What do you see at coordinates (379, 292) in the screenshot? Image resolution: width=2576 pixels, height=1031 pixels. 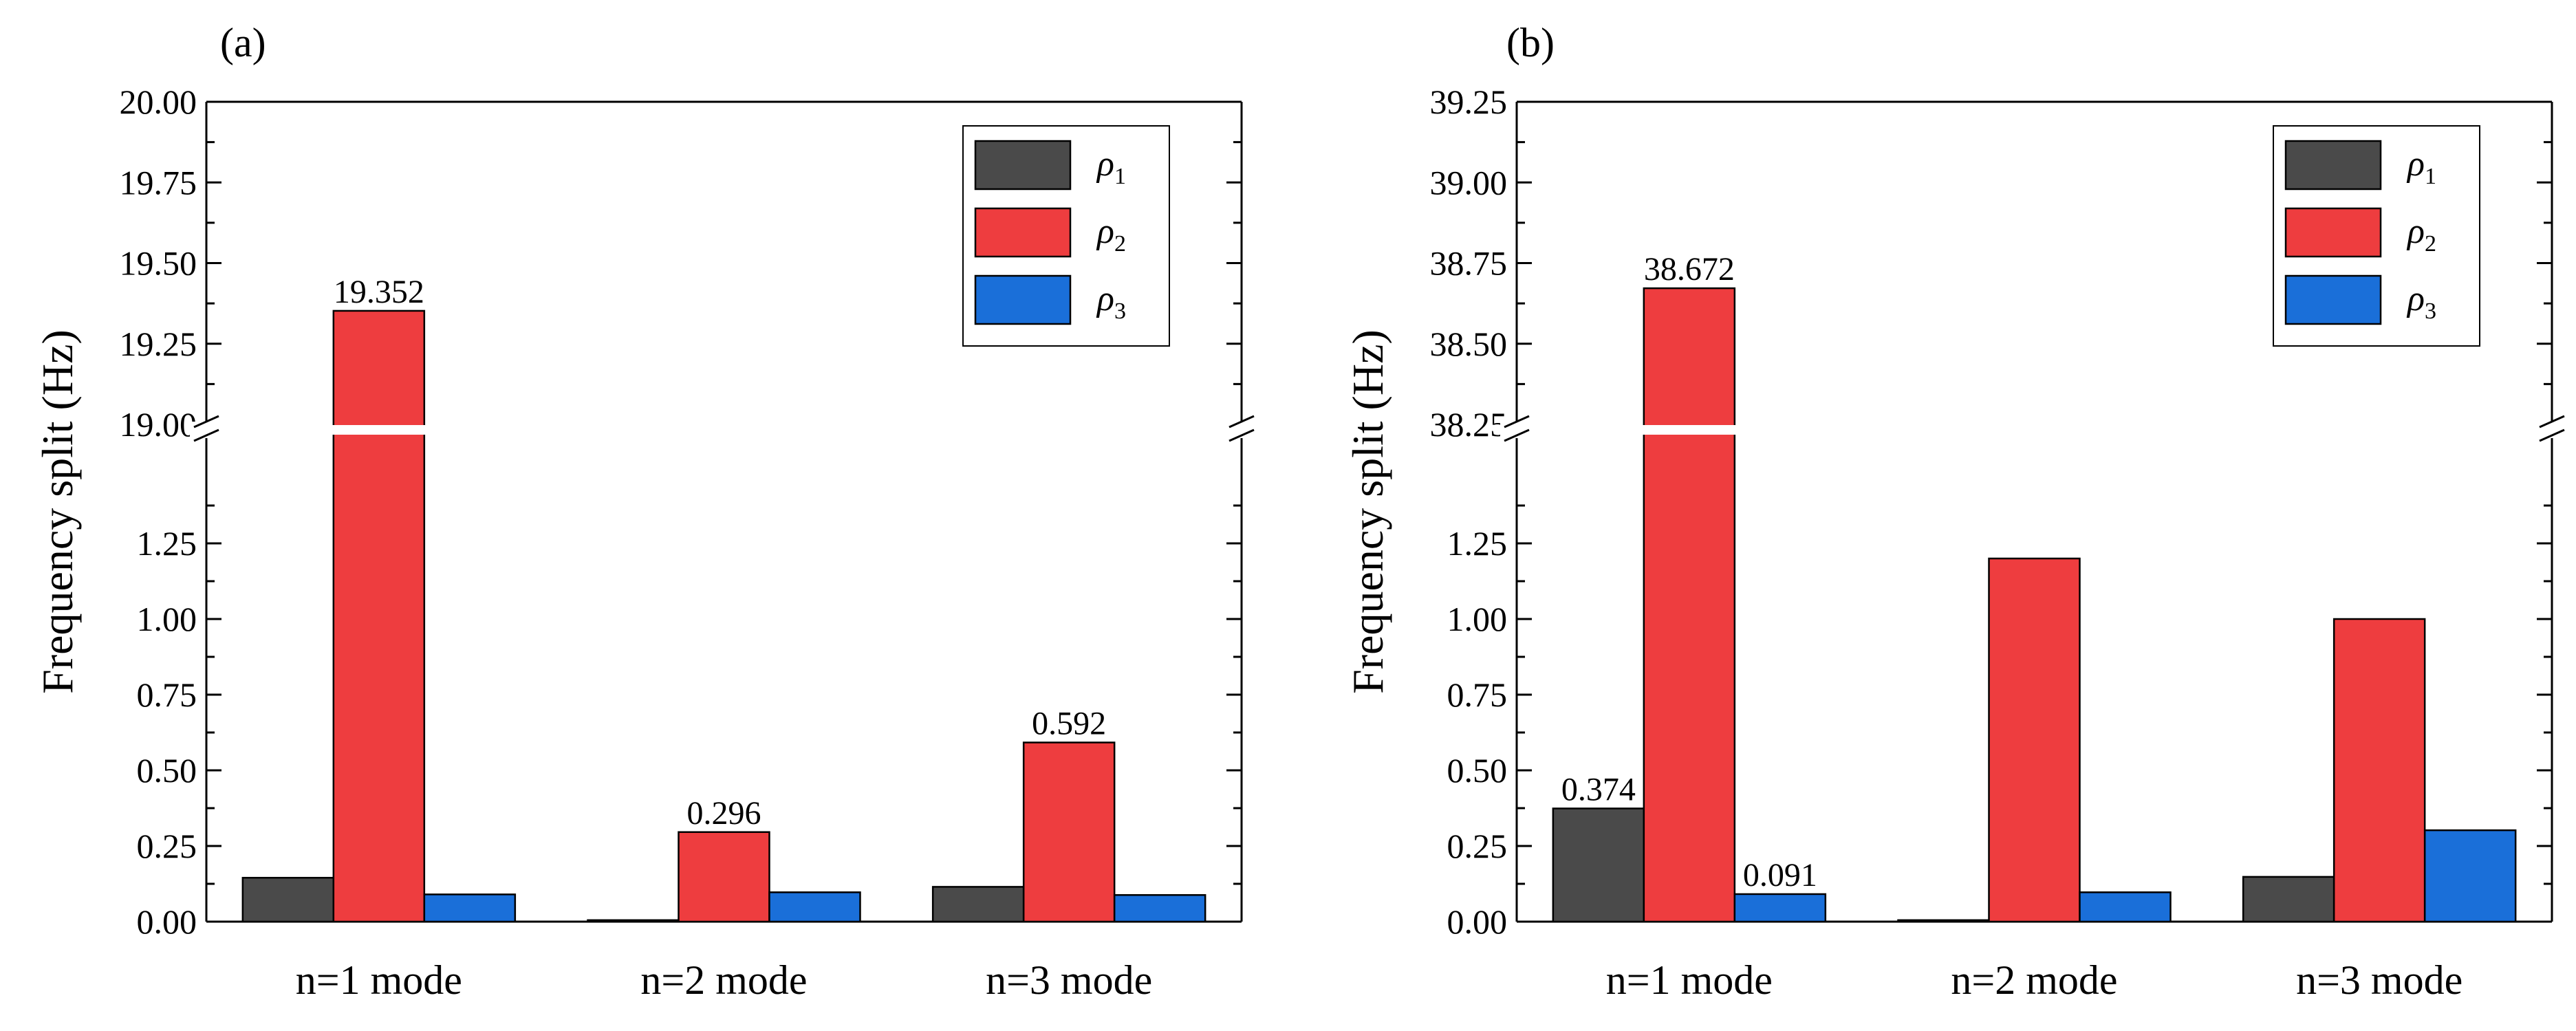 I see `data-label: 19.352` at bounding box center [379, 292].